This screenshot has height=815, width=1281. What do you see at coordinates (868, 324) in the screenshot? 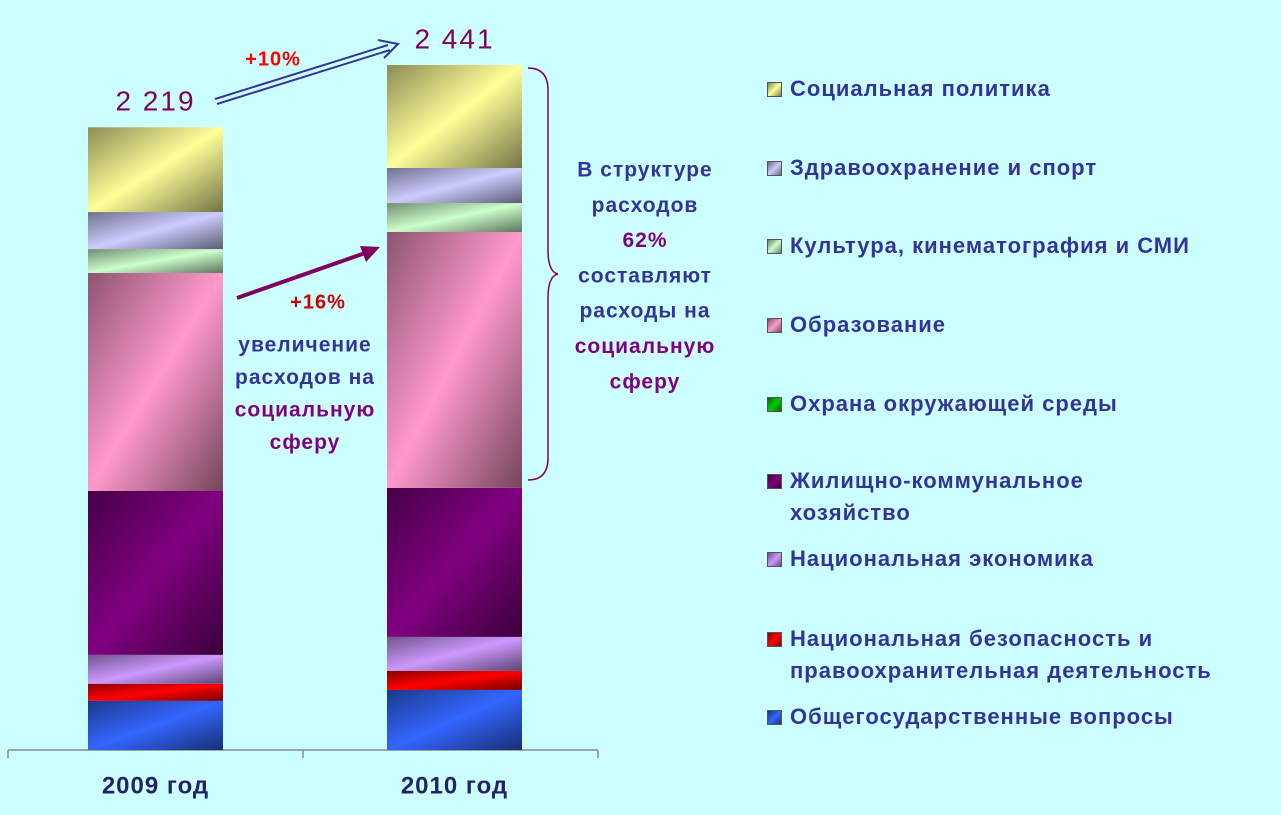
I see `legend-label: Образование` at bounding box center [868, 324].